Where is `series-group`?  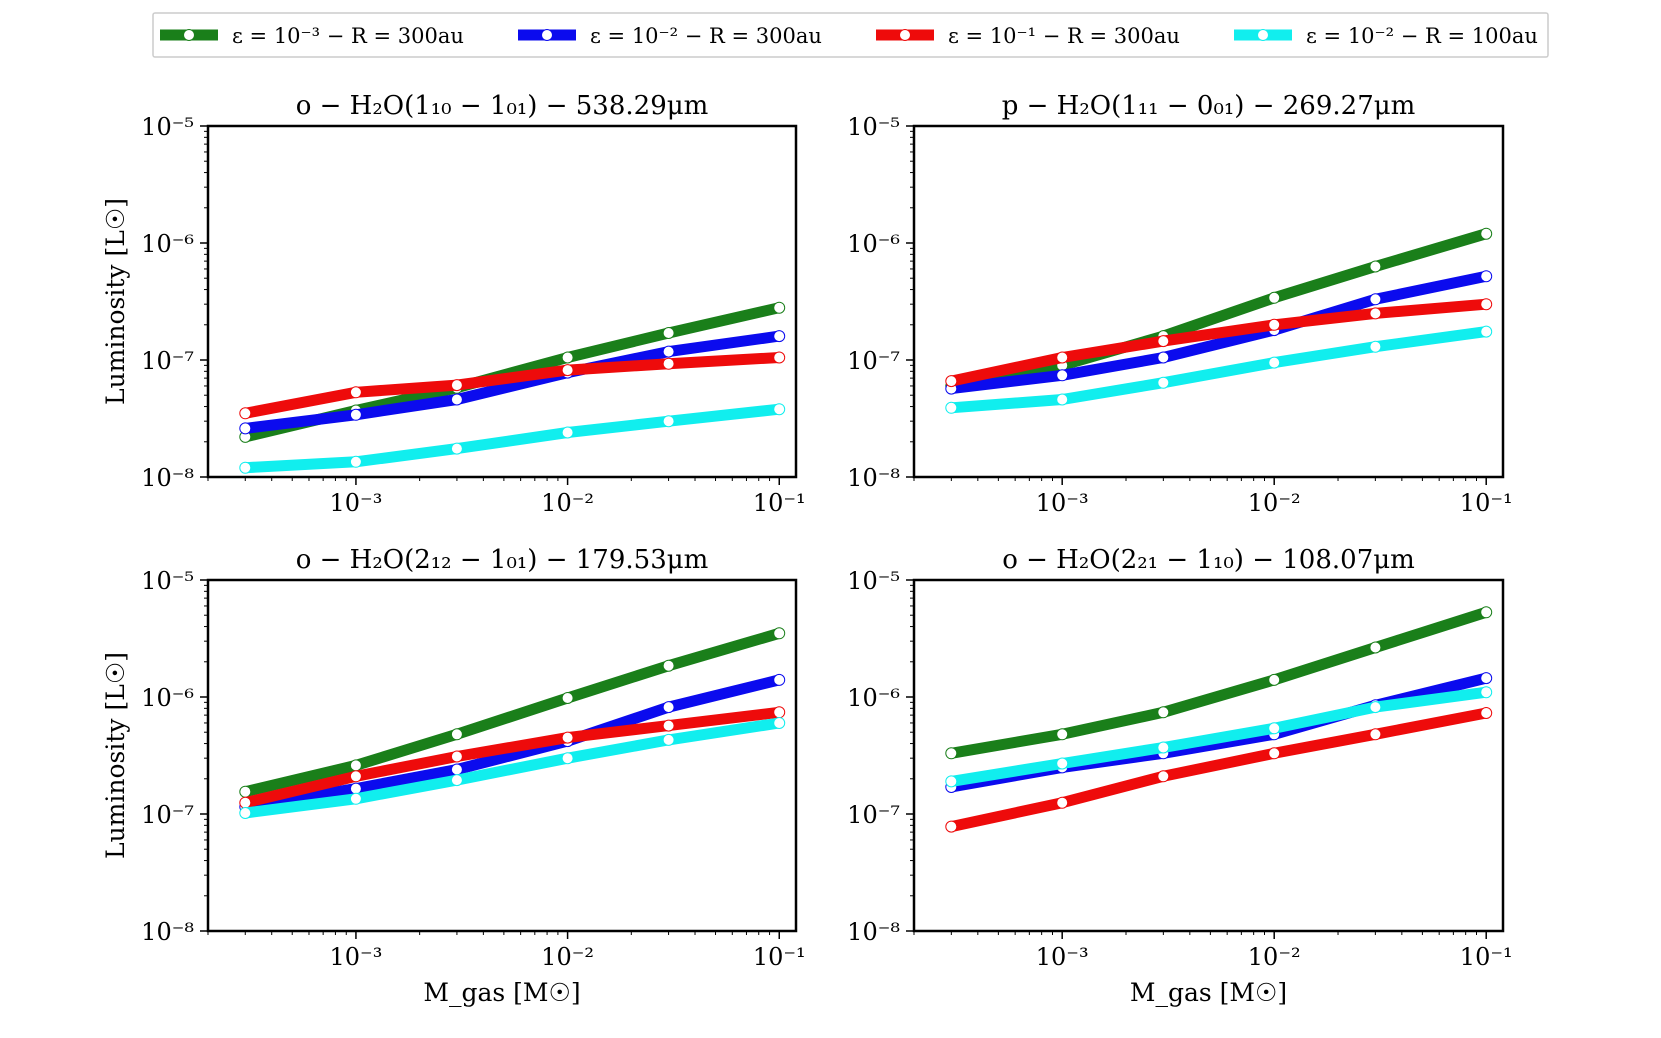
series-group is located at coordinates (1219, 719).